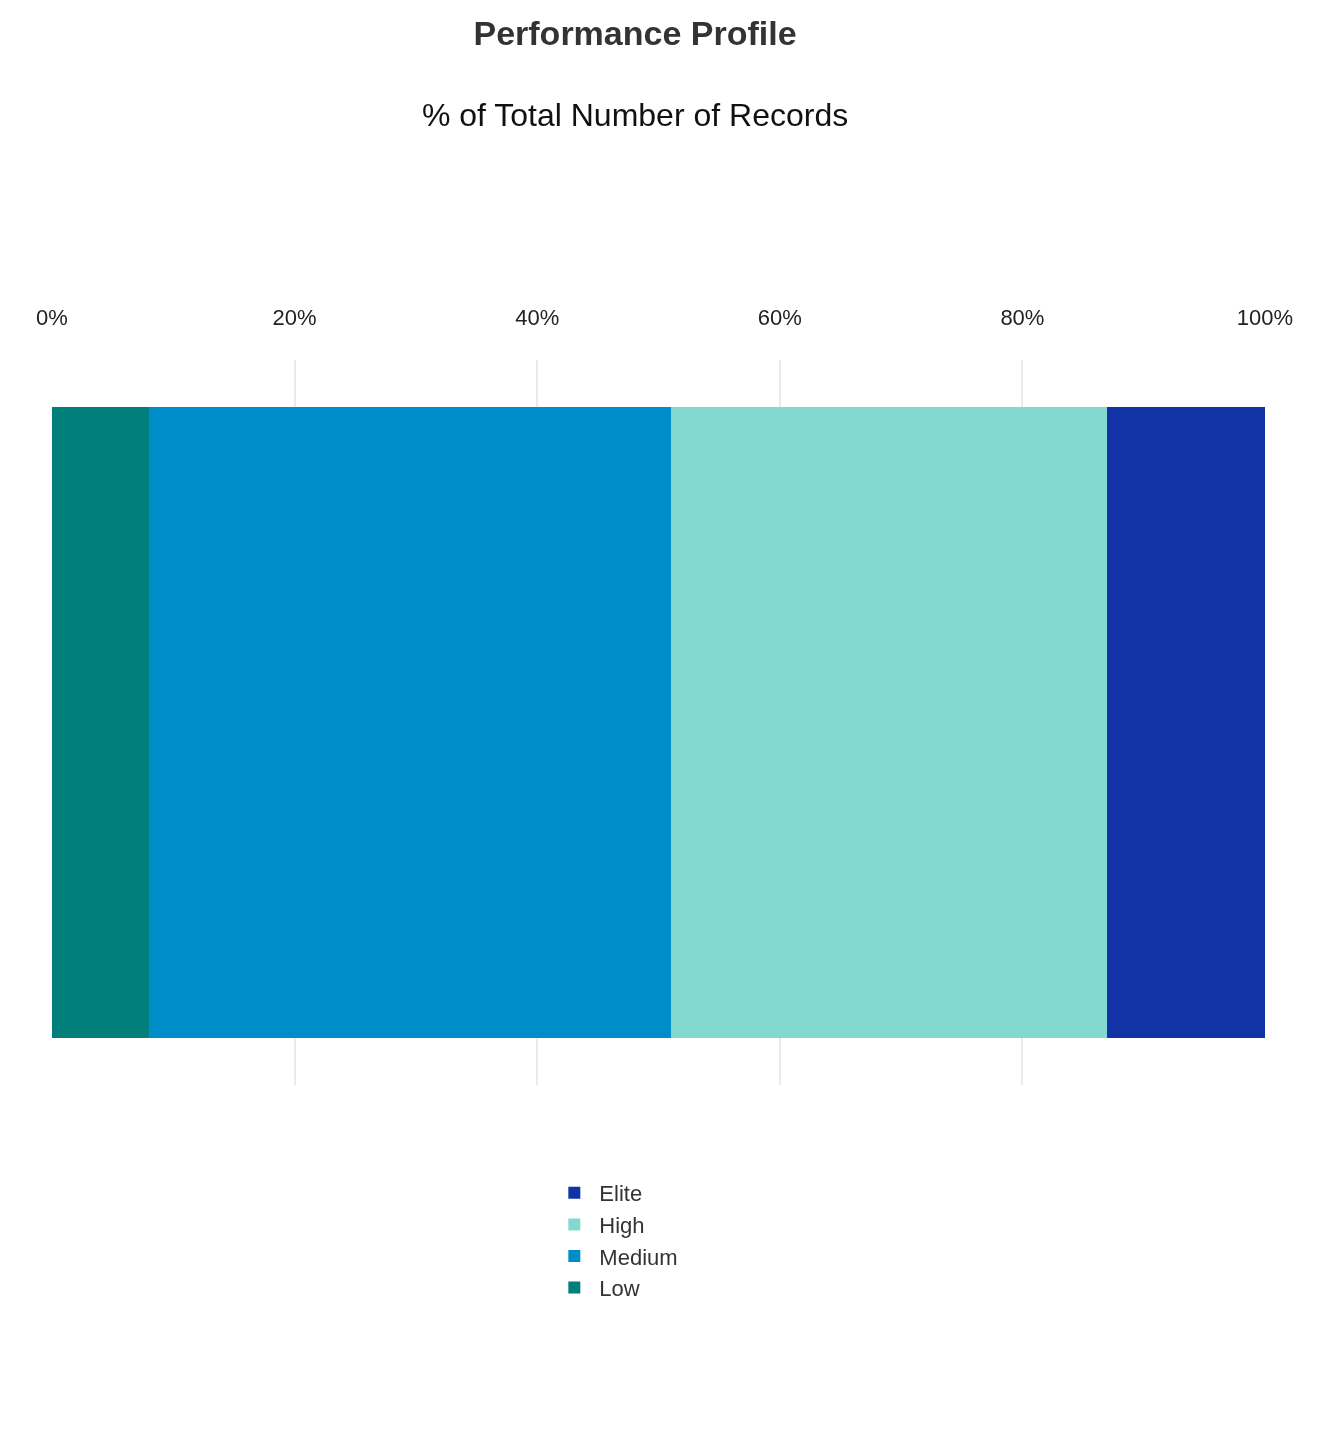 This screenshot has height=1438, width=1323. Describe the element at coordinates (537, 317) in the screenshot. I see `x-tick-label: 40%` at that location.